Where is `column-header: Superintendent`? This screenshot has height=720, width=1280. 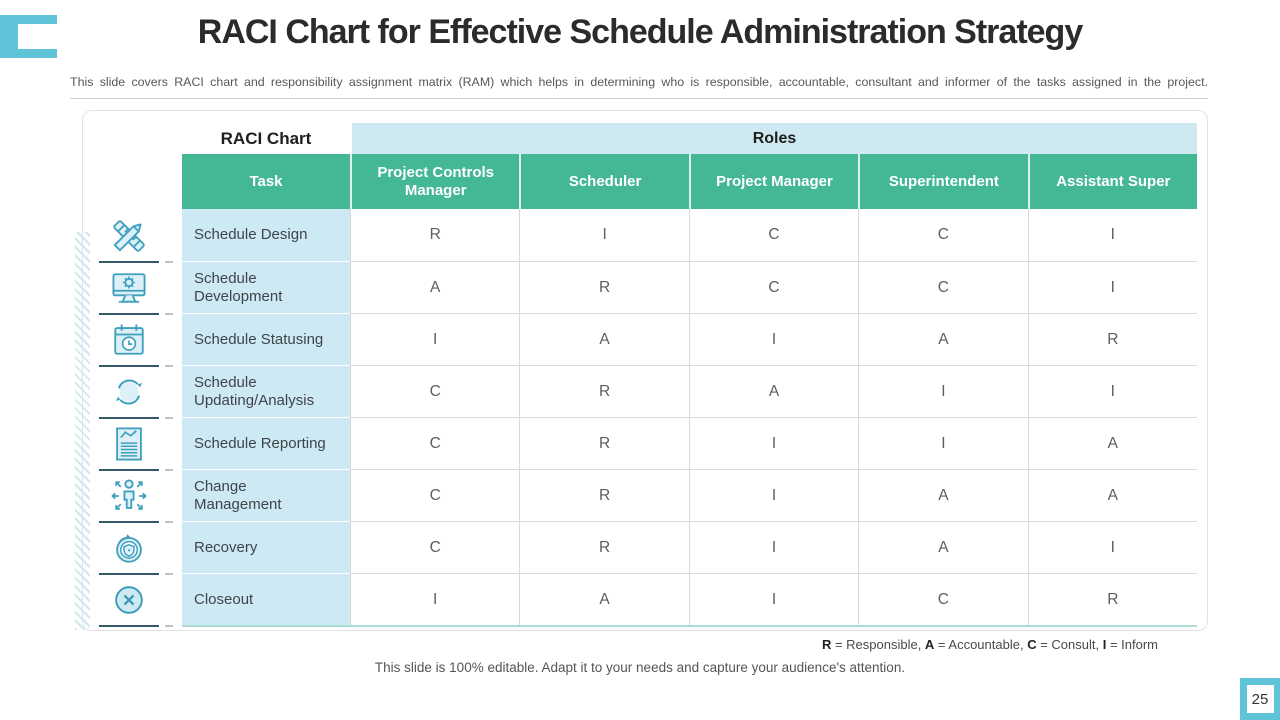
column-header: Superintendent is located at coordinates (943, 181).